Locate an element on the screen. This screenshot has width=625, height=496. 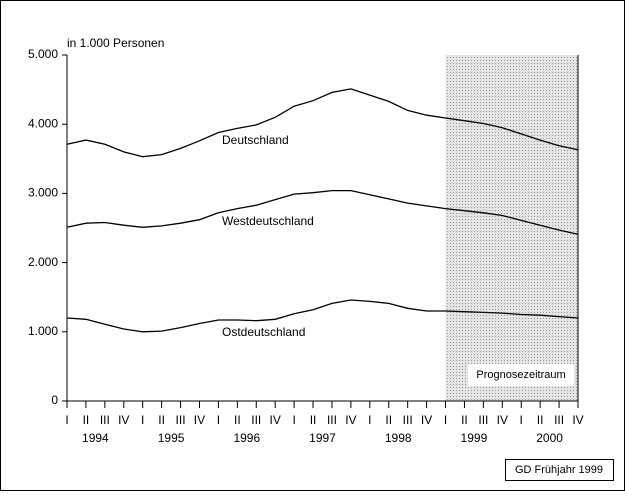
source-box is located at coordinates (559, 470).